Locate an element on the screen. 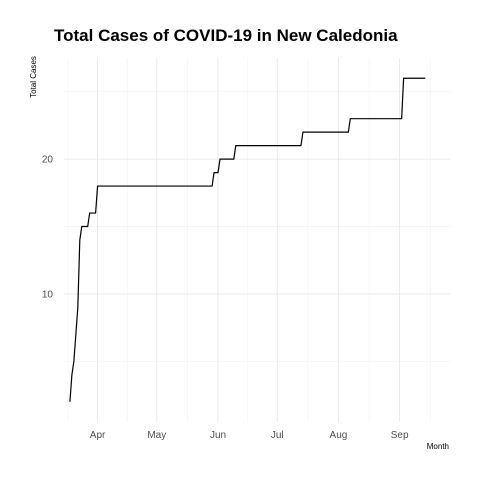  x-tick-label: Jun is located at coordinates (218, 435).